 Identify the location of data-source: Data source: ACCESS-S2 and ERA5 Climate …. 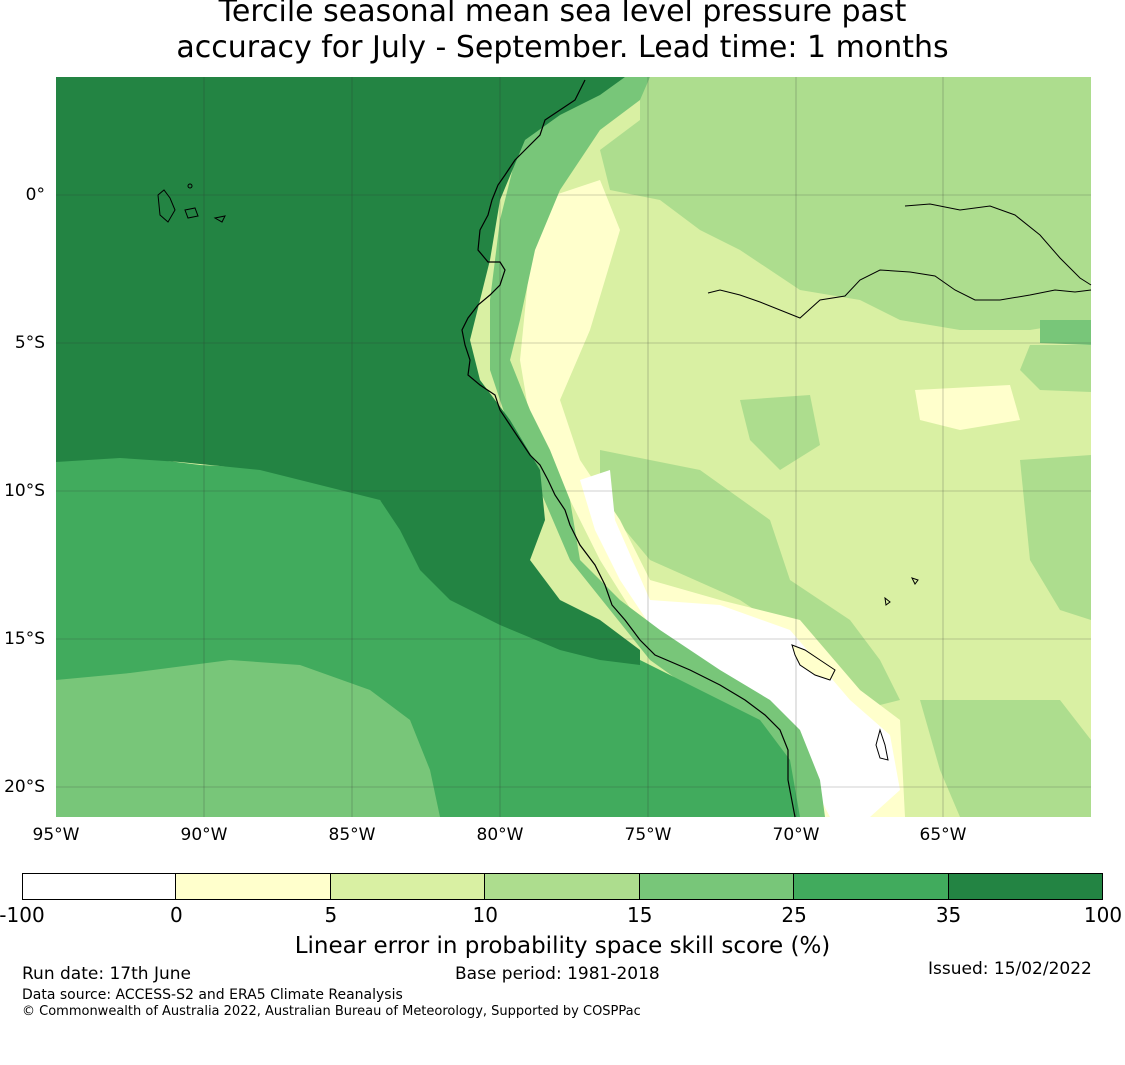
(212, 995).